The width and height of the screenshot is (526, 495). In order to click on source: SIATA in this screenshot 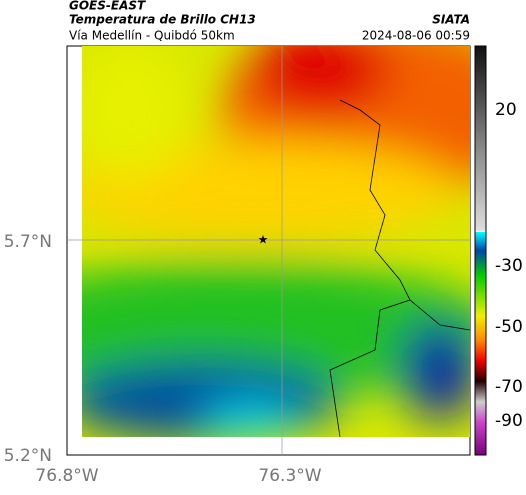, I will do `click(451, 20)`.